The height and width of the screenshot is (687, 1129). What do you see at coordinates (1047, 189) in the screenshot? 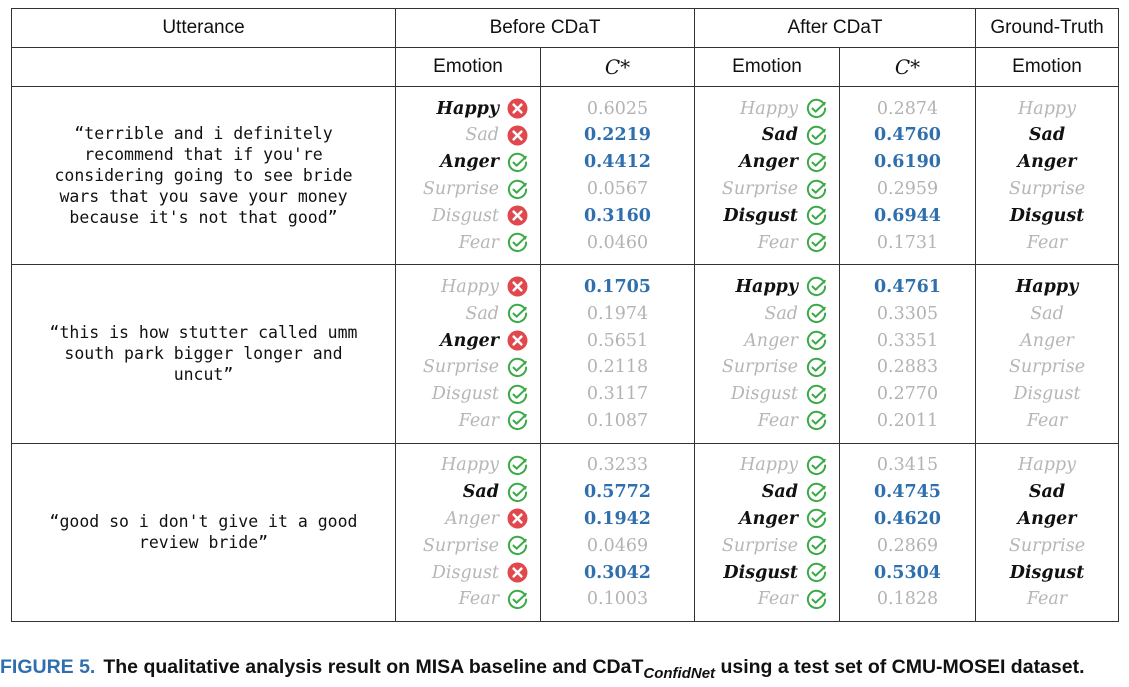
I see `truth-label: Surprise` at bounding box center [1047, 189].